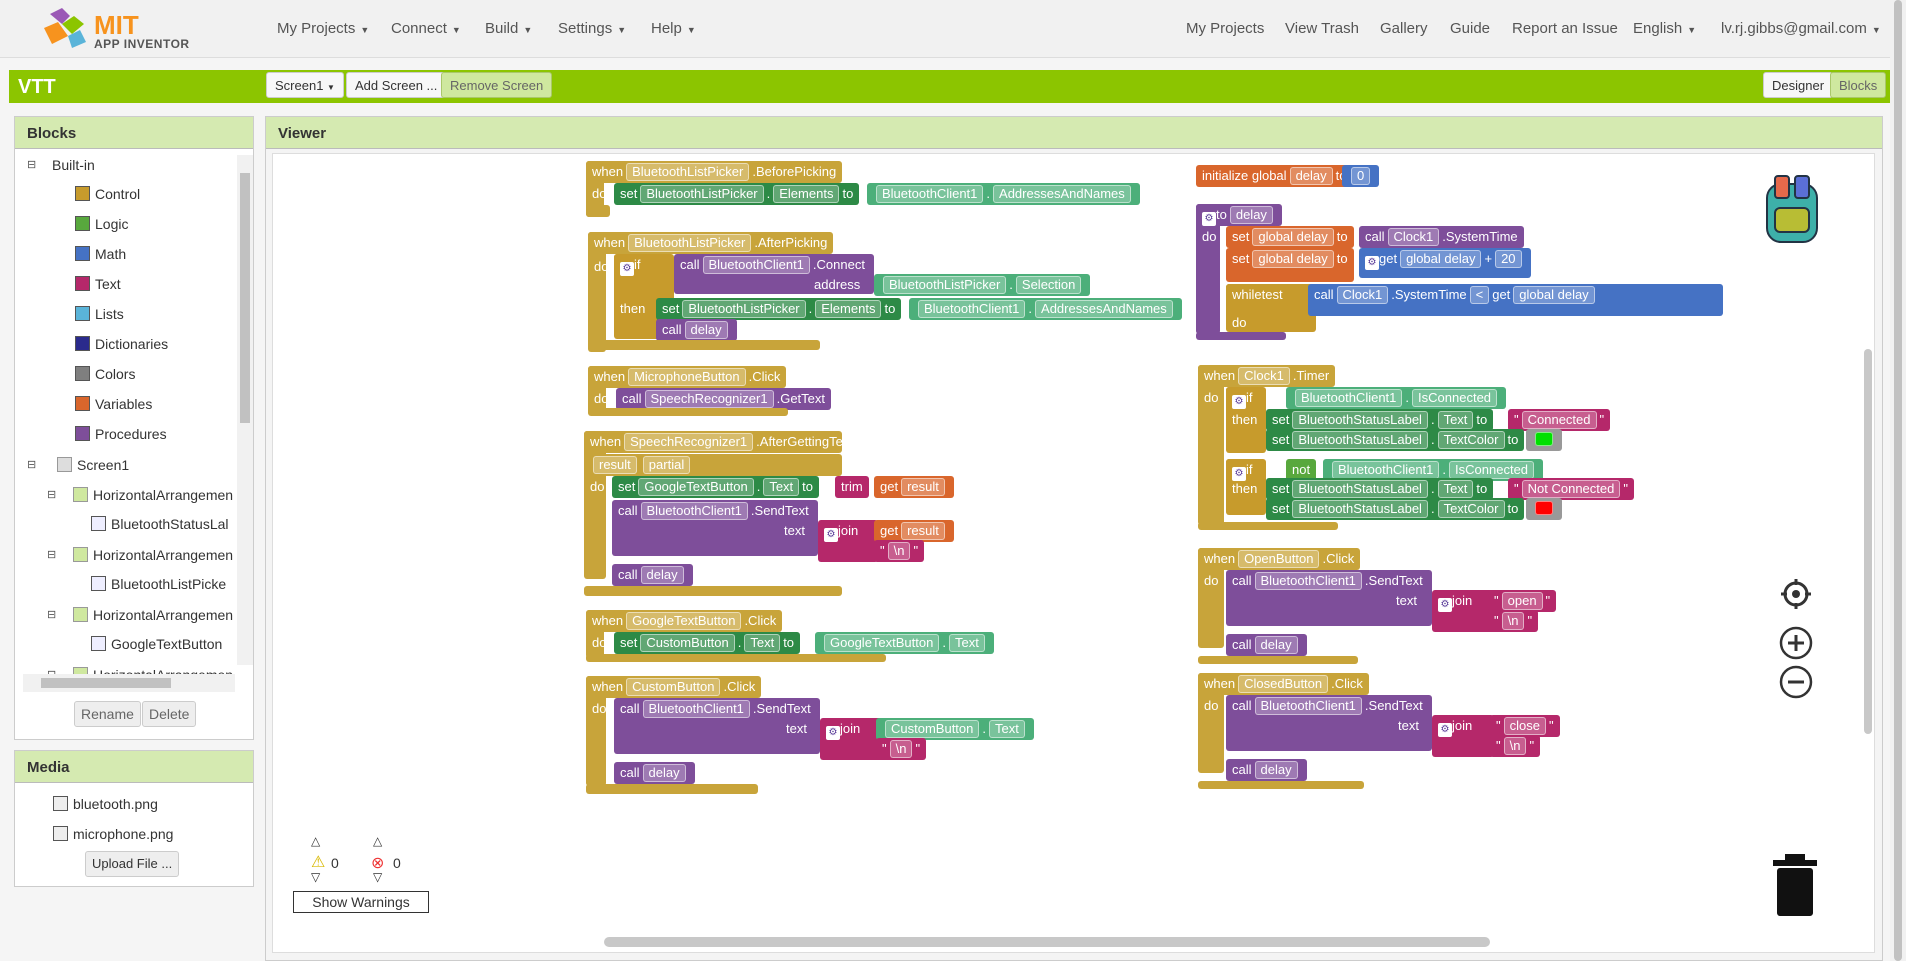 Image resolution: width=1906 pixels, height=961 pixels. I want to click on workspace-horizontal-scrollbar, so click(1047, 942).